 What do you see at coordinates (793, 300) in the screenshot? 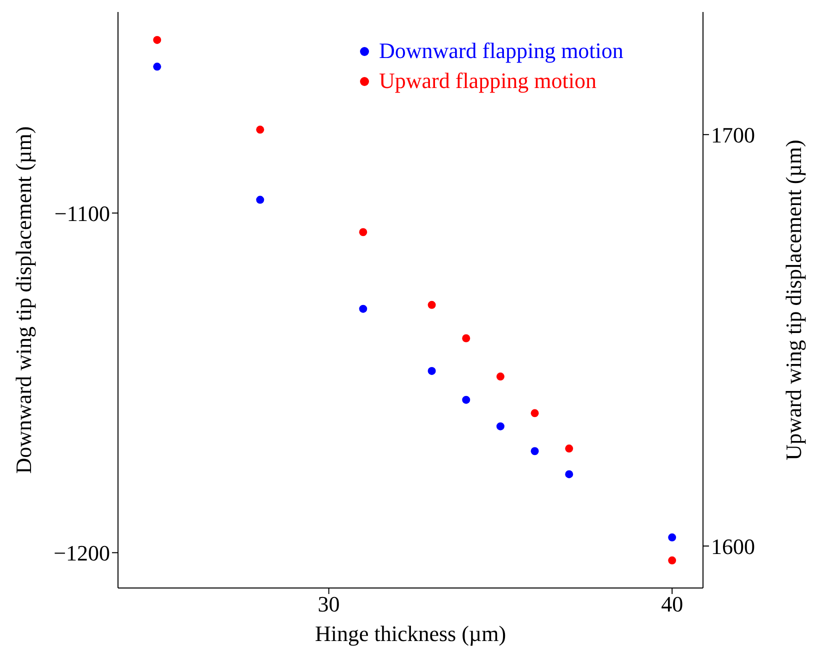
I see `y2-axis-title: Upward wing tip displacement (µm)` at bounding box center [793, 300].